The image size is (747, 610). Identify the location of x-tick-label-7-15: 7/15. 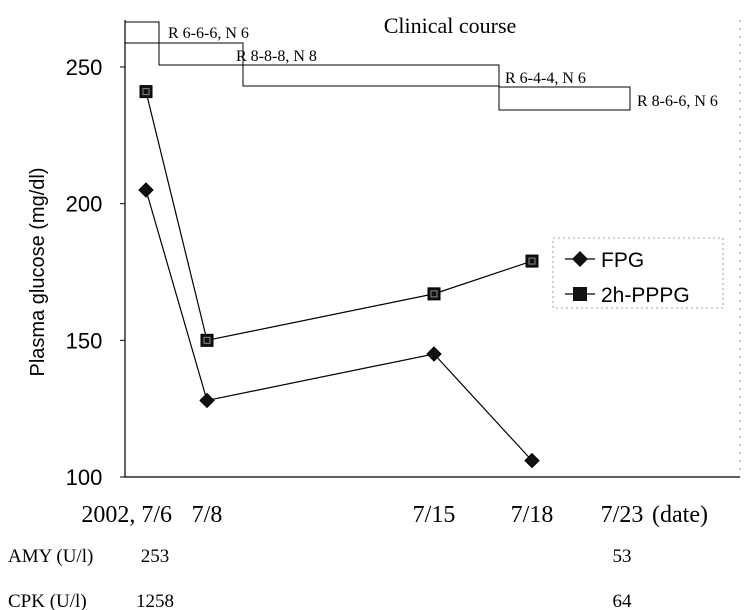
(434, 515).